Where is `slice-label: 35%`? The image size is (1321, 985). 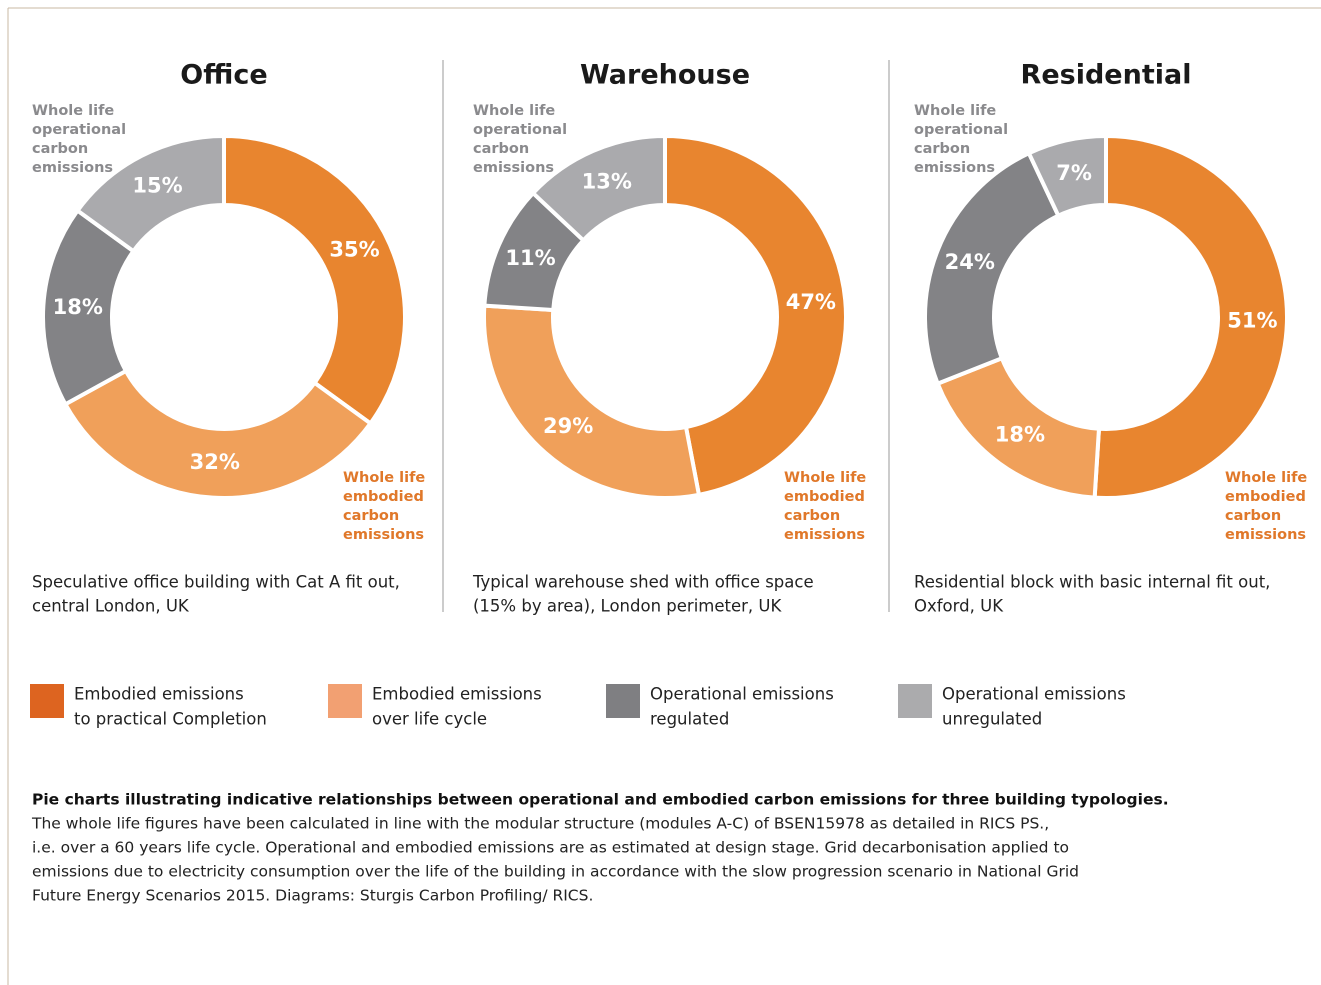
slice-label: 35% is located at coordinates (354, 249).